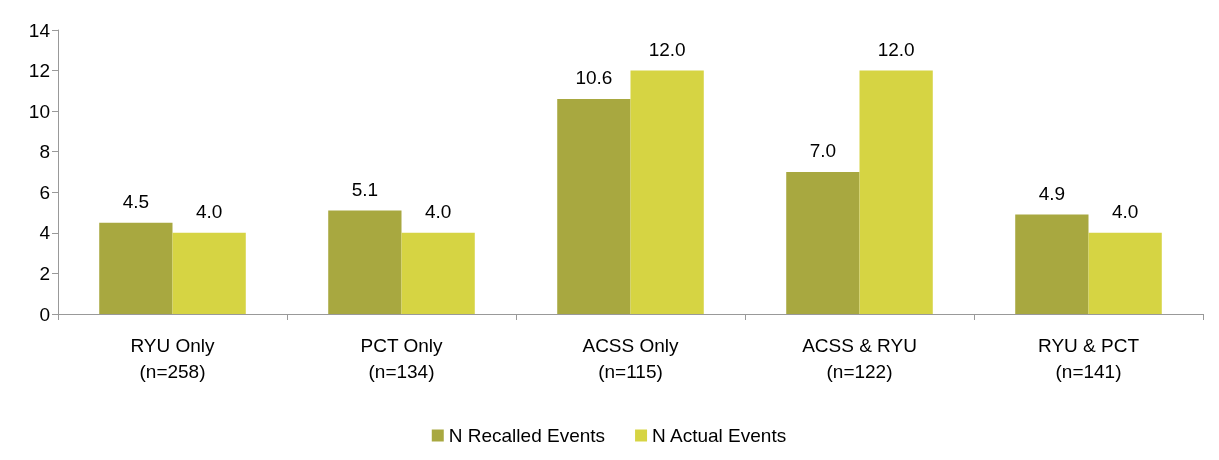 The image size is (1219, 460). Describe the element at coordinates (594, 77) in the screenshot. I see `data-label: 10.6` at that location.